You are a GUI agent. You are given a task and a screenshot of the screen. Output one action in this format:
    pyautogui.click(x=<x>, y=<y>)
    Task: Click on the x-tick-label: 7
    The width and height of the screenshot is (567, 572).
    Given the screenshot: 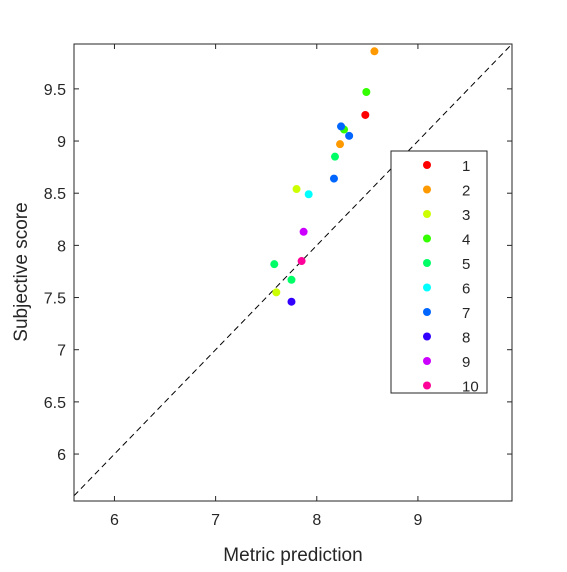 What is the action you would take?
    pyautogui.click(x=215, y=520)
    